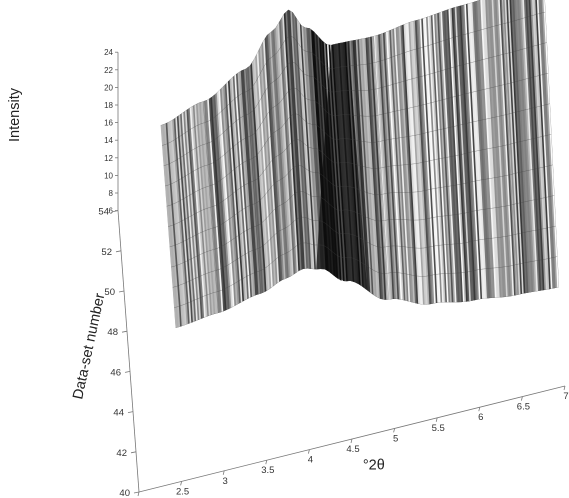 This screenshot has width=569, height=498. Describe the element at coordinates (115, 372) in the screenshot. I see `y-tick-label: 46` at that location.